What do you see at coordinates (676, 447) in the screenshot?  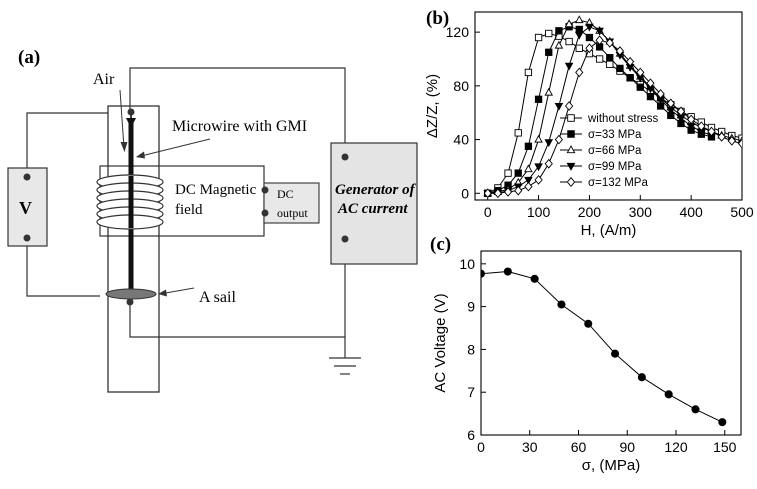 I see `x-tick-label: 120` at bounding box center [676, 447].